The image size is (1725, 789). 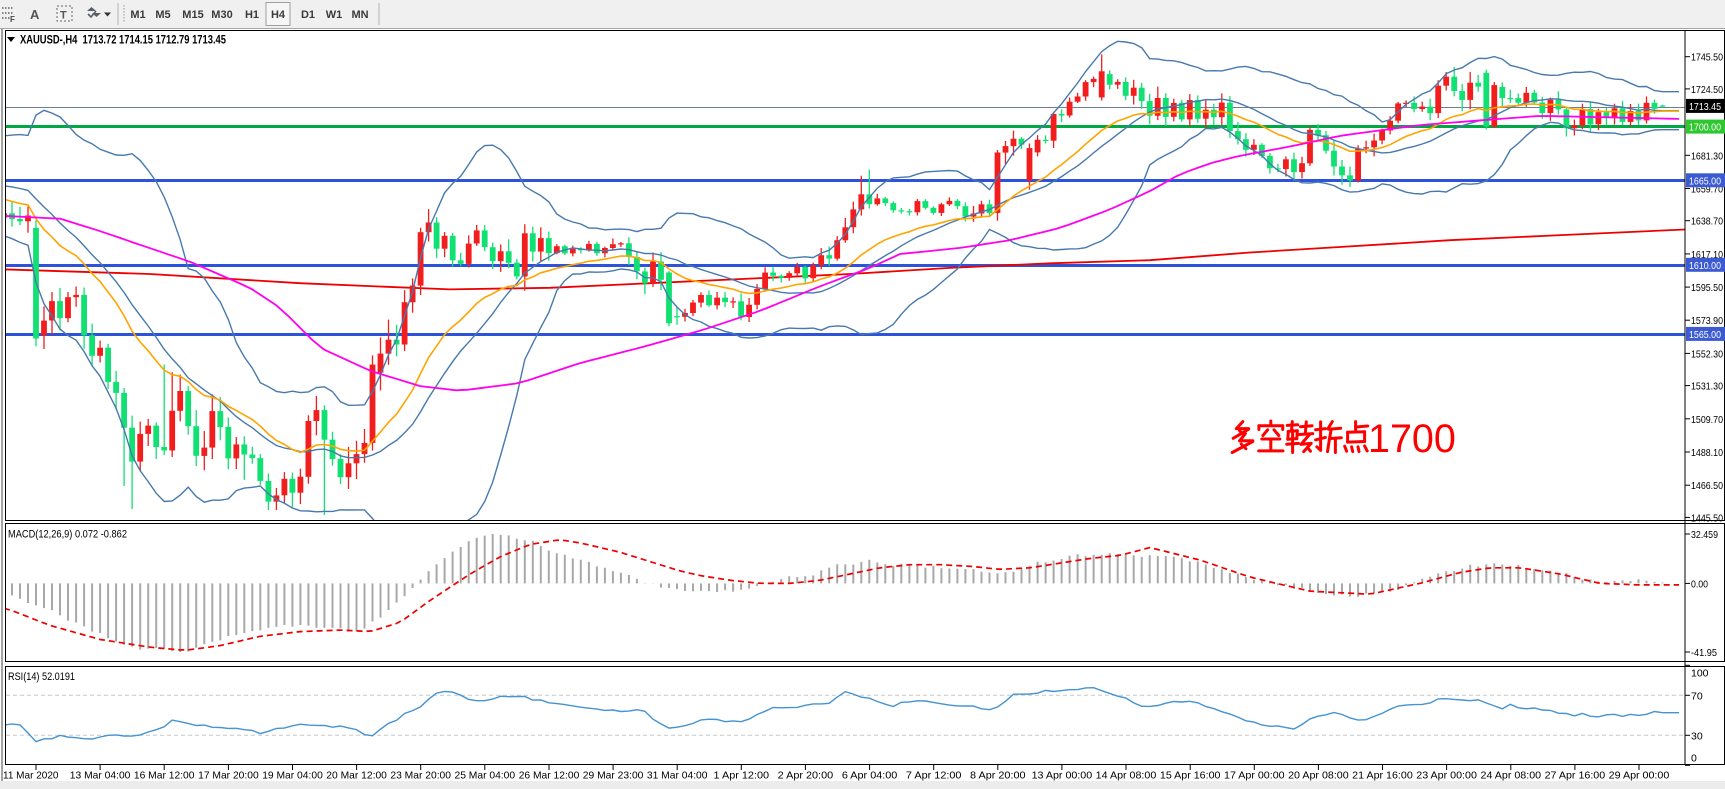 I want to click on svg-text: H1, so click(x=252, y=15).